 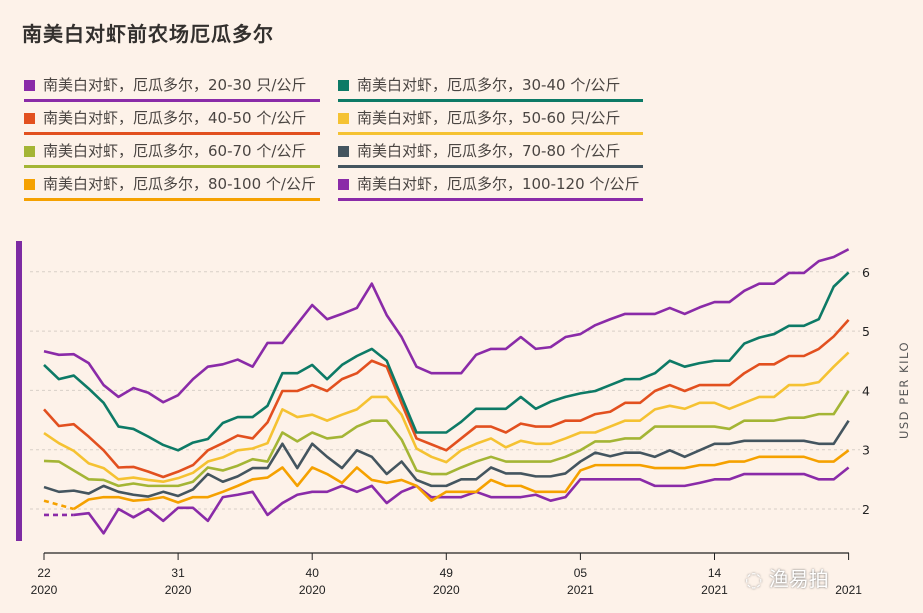 What do you see at coordinates (904, 390) in the screenshot?
I see `y-axis-label: USD PER KILO` at bounding box center [904, 390].